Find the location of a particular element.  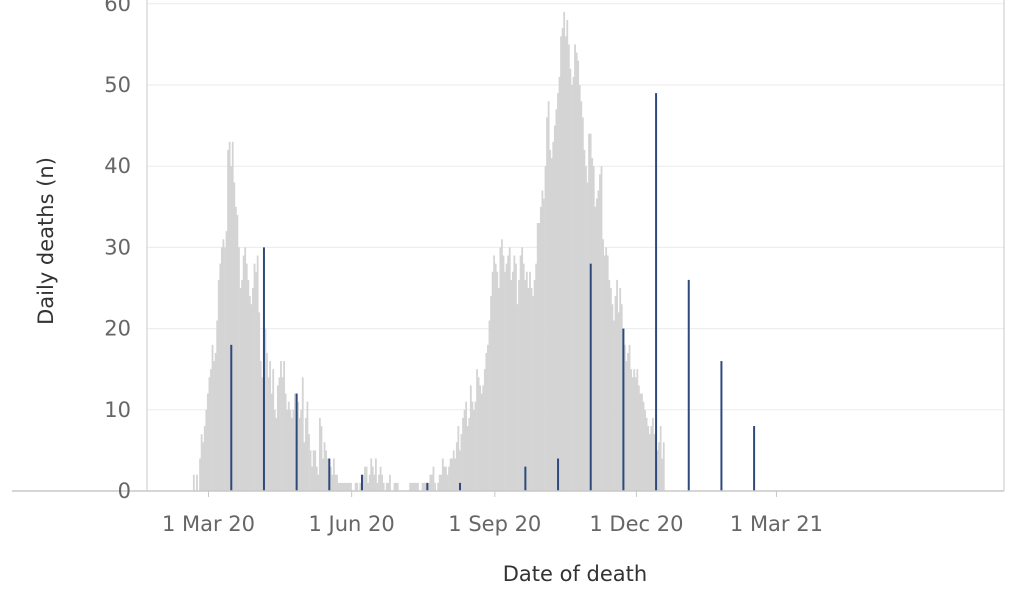

y-tick-label: 40 is located at coordinates (117, 166).